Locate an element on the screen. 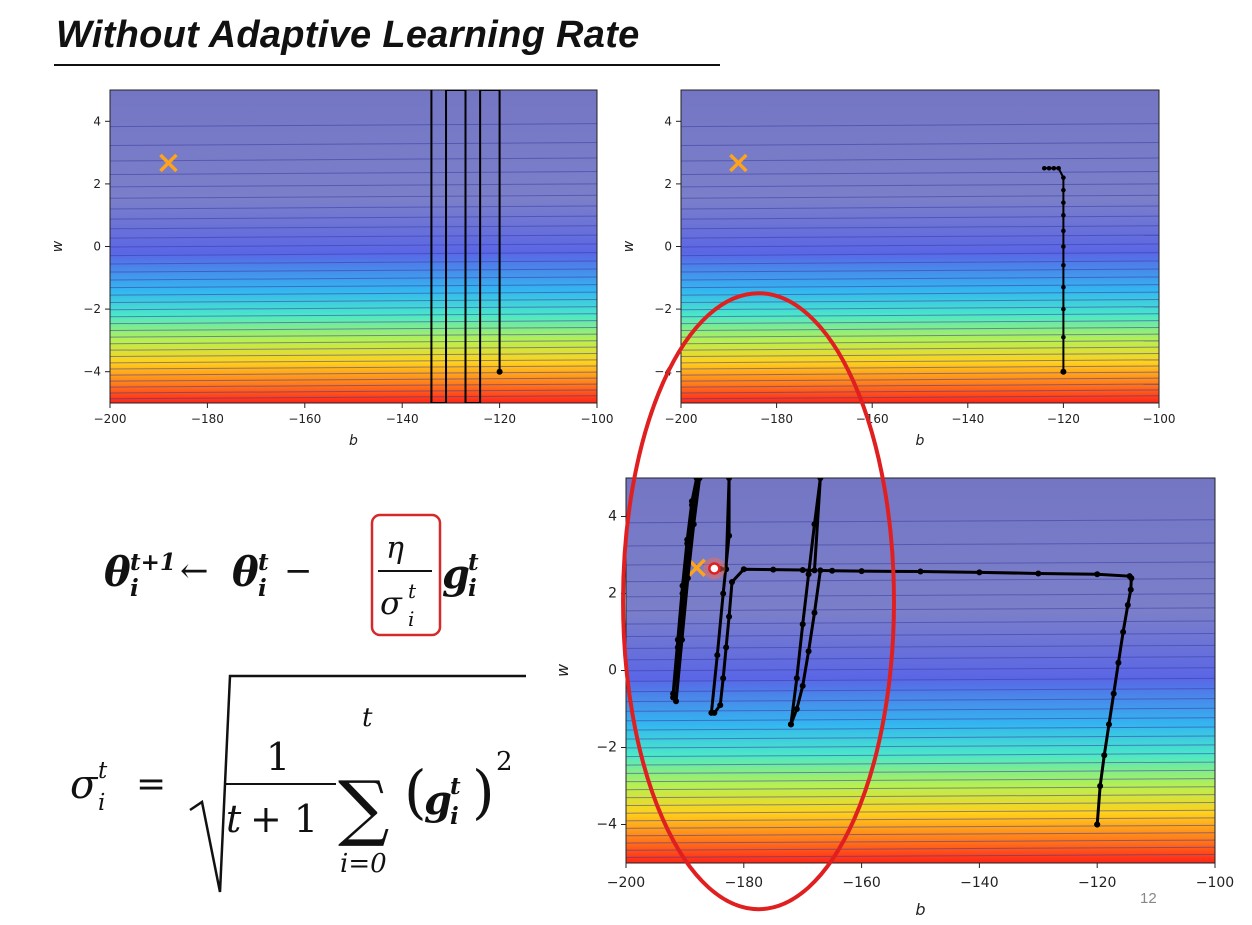 The height and width of the screenshot is (925, 1252). slide-title: Without Adaptive Learning Rate is located at coordinates (348, 35).